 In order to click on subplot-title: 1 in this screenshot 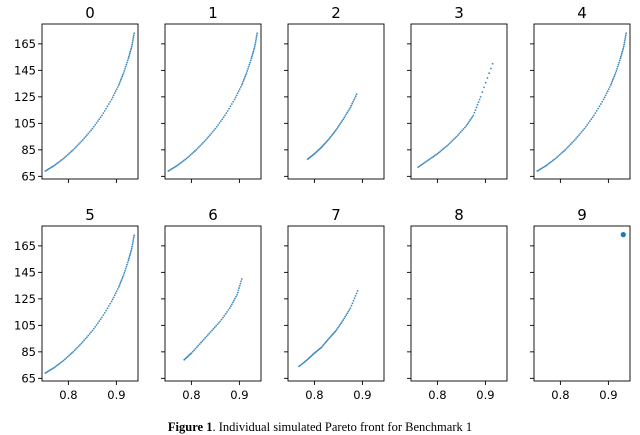, I will do `click(213, 13)`.